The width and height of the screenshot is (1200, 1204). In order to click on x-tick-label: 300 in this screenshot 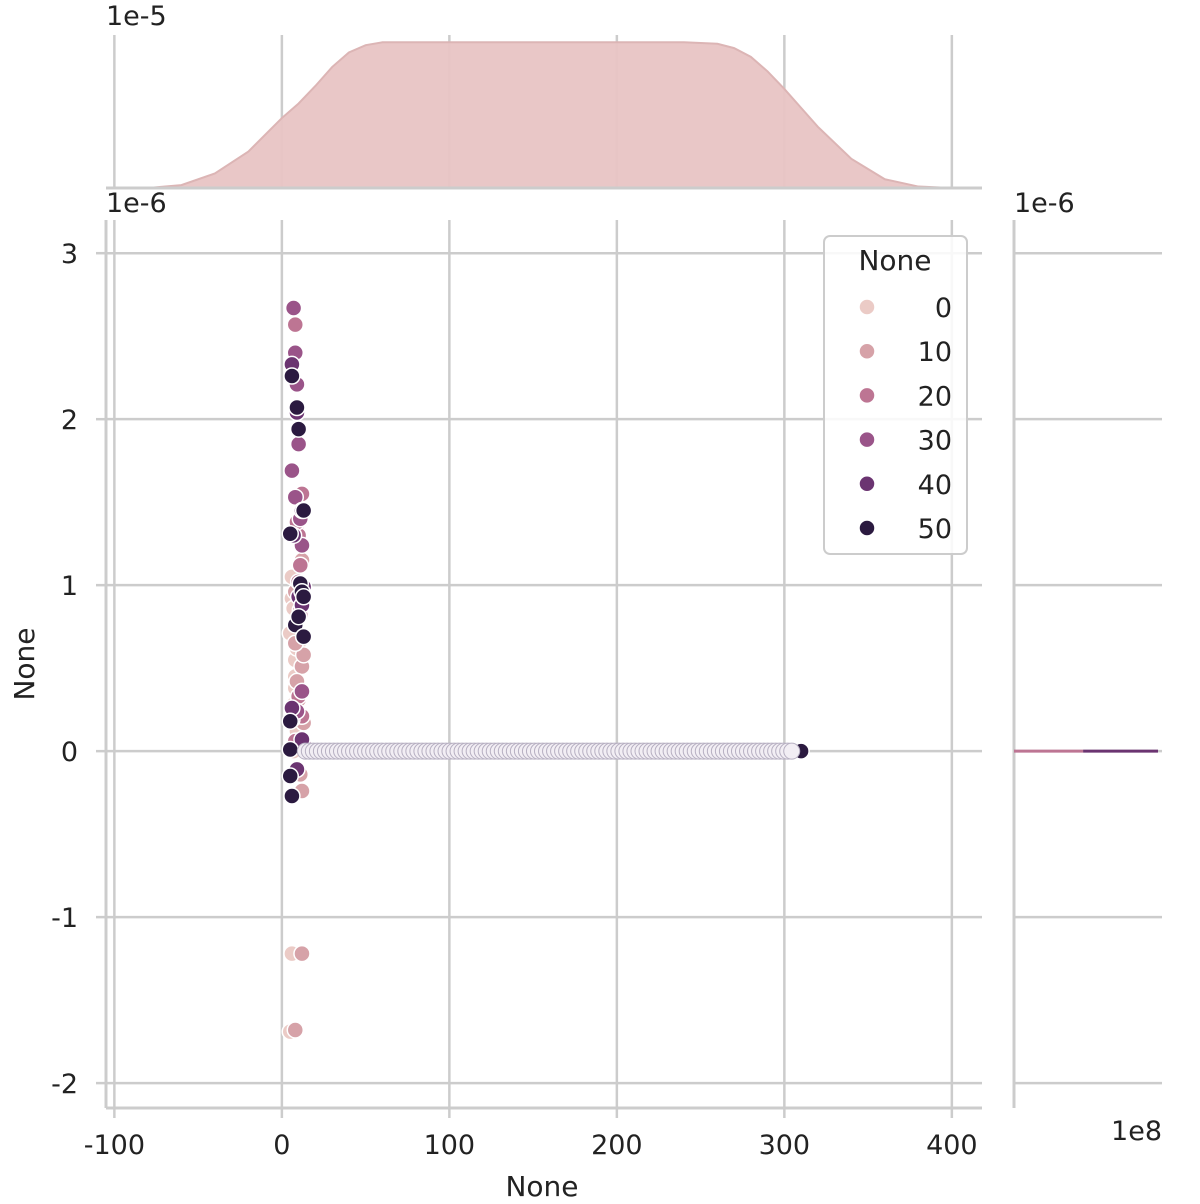, I will do `click(785, 1145)`.